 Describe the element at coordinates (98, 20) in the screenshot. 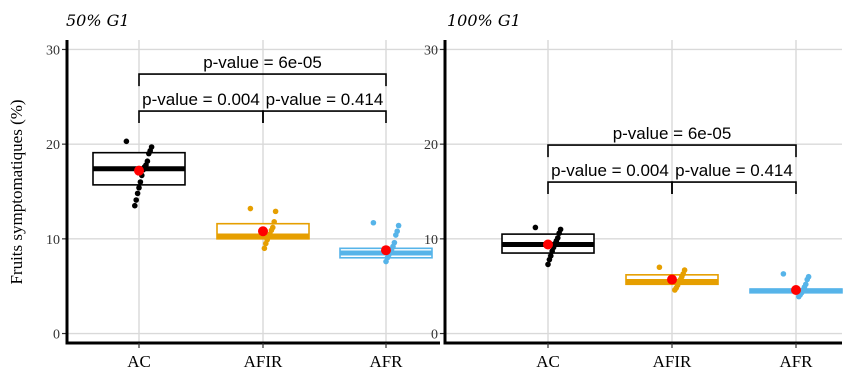

I see `panel-title: 50% G1` at that location.